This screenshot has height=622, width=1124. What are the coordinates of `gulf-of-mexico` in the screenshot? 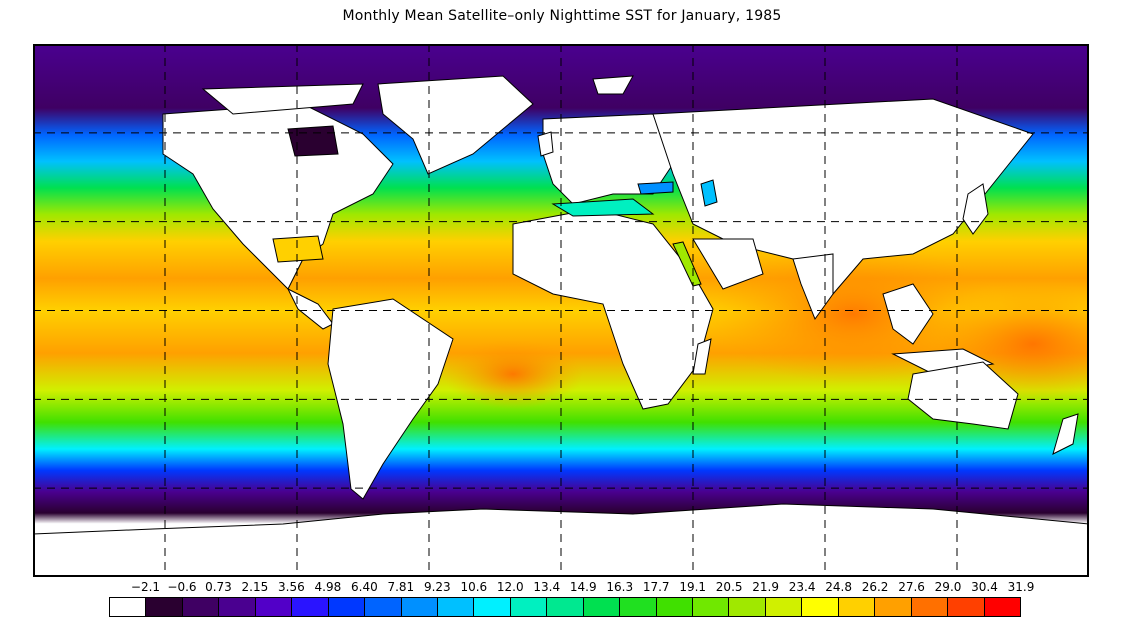 It's located at (298, 249).